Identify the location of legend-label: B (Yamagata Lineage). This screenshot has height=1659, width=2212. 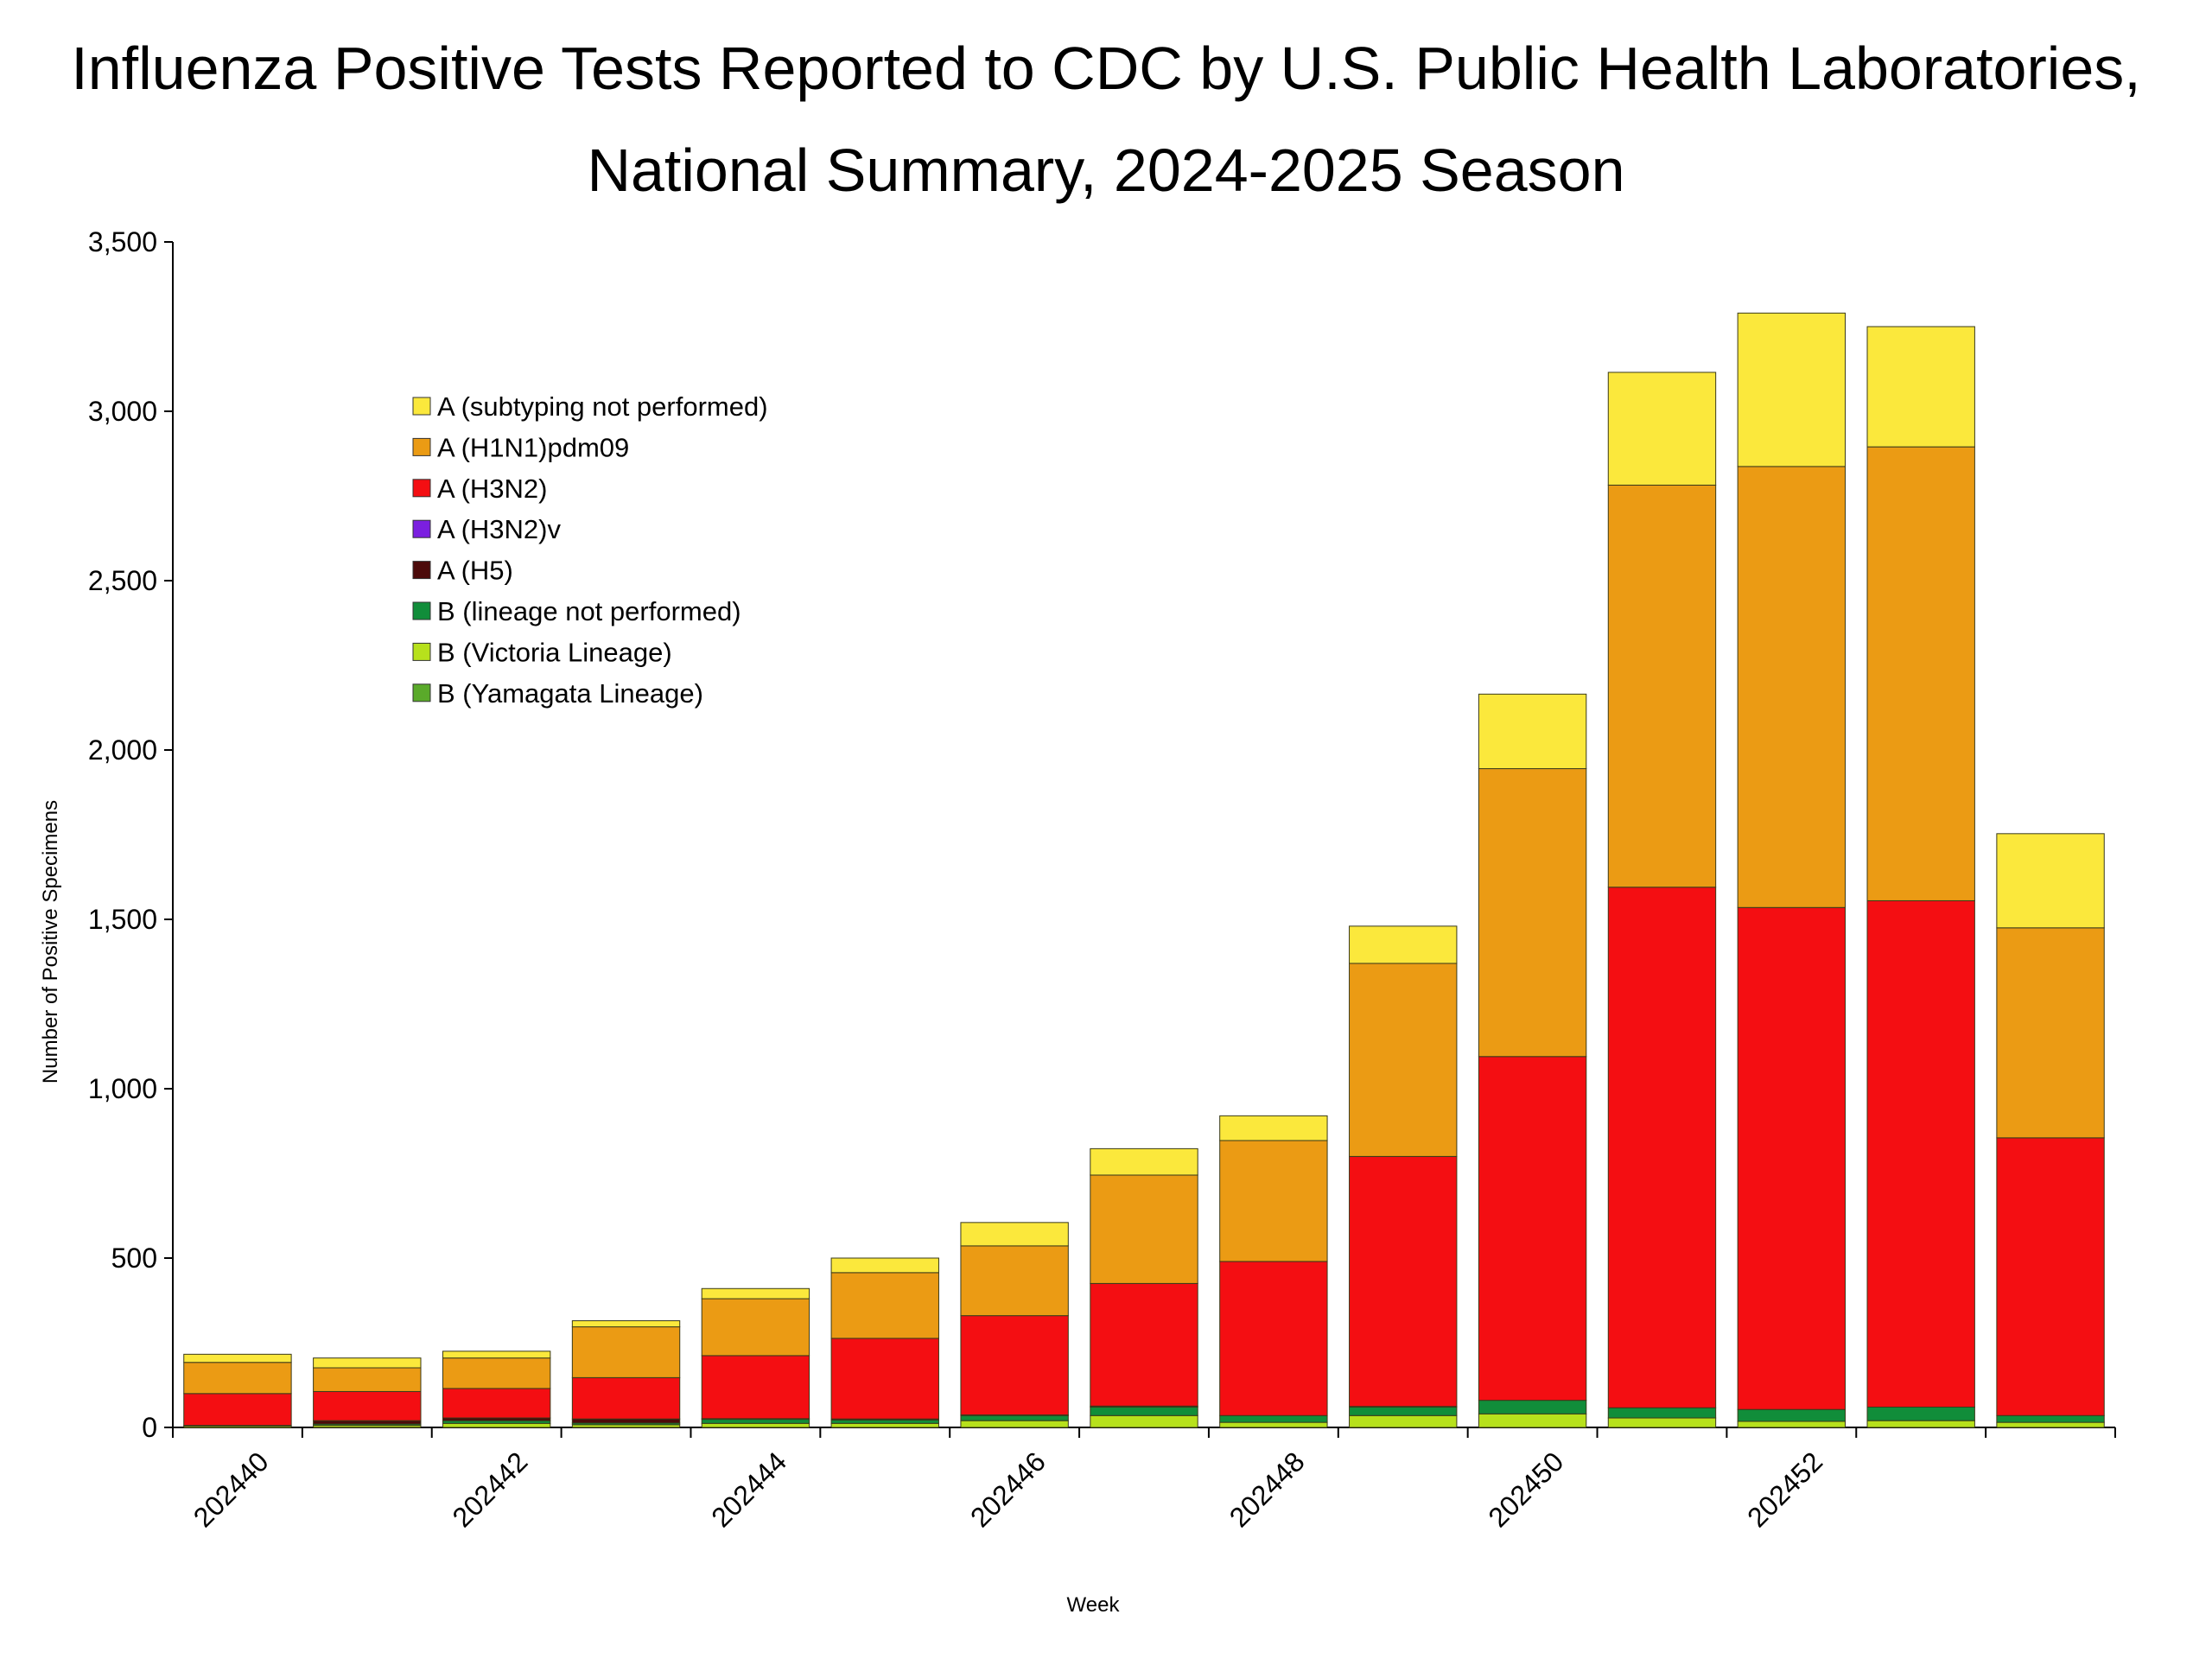
(570, 693).